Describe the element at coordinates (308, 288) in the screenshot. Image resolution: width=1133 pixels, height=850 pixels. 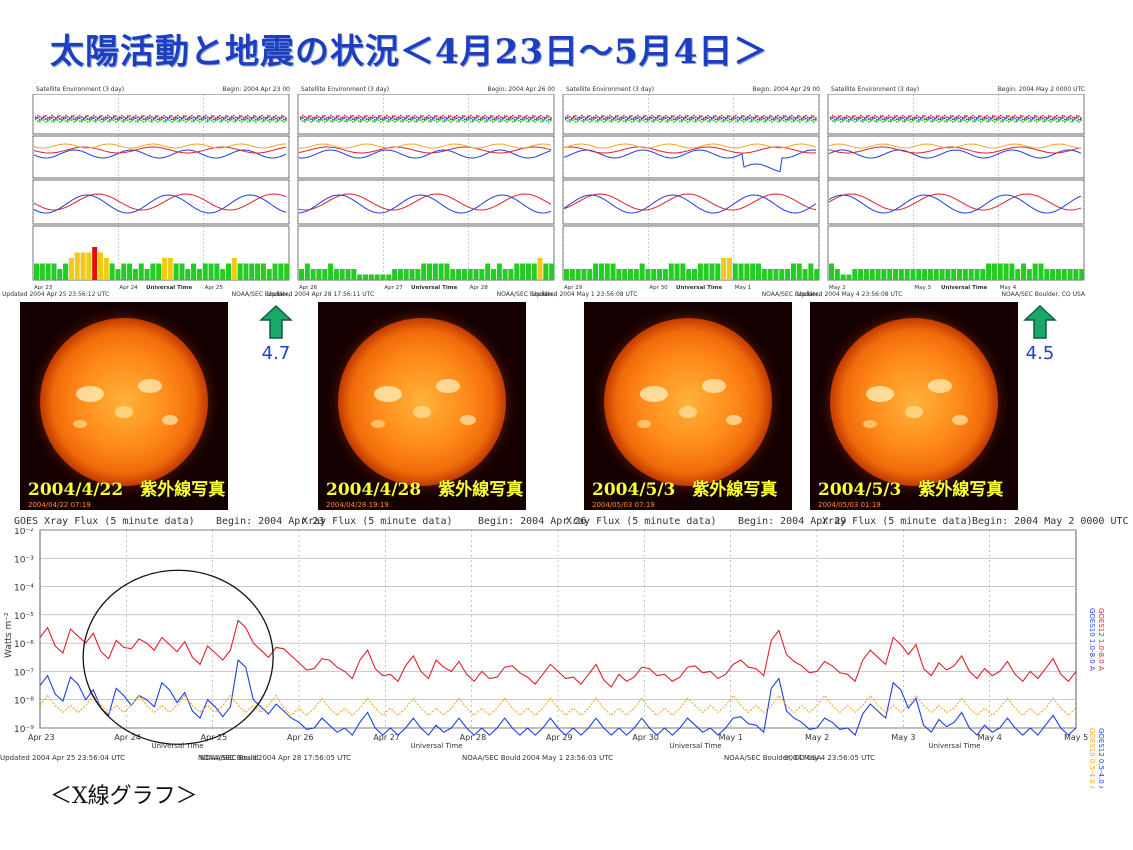
I see `panel-x-tick: Apr 26` at that location.